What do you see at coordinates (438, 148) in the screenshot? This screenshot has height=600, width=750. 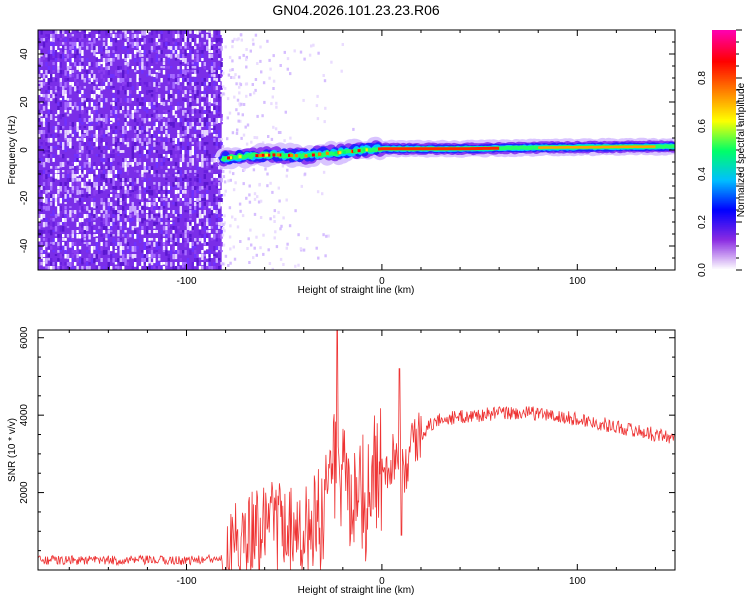 I see `ridge-core-red` at bounding box center [438, 148].